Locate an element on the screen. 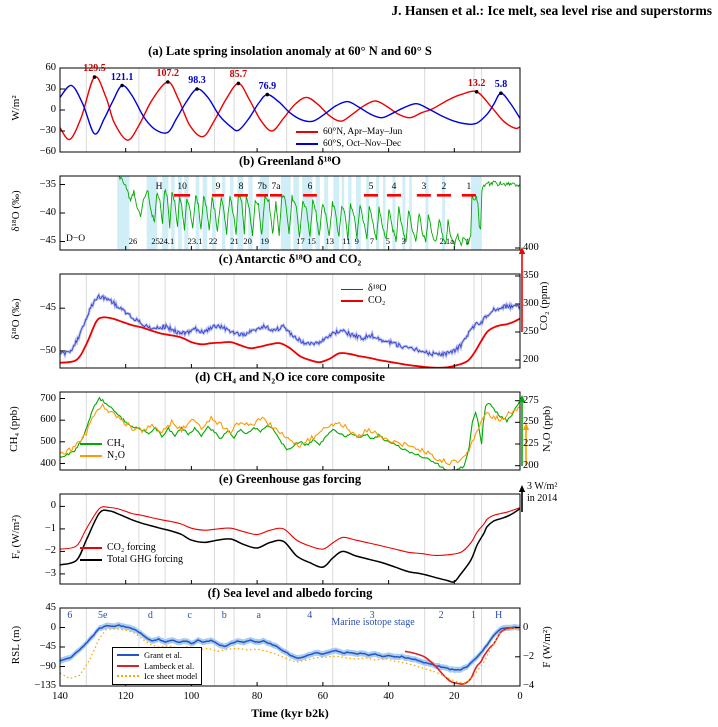 This screenshot has width=718, height=727. mis-stage-label: 4 is located at coordinates (310, 615).